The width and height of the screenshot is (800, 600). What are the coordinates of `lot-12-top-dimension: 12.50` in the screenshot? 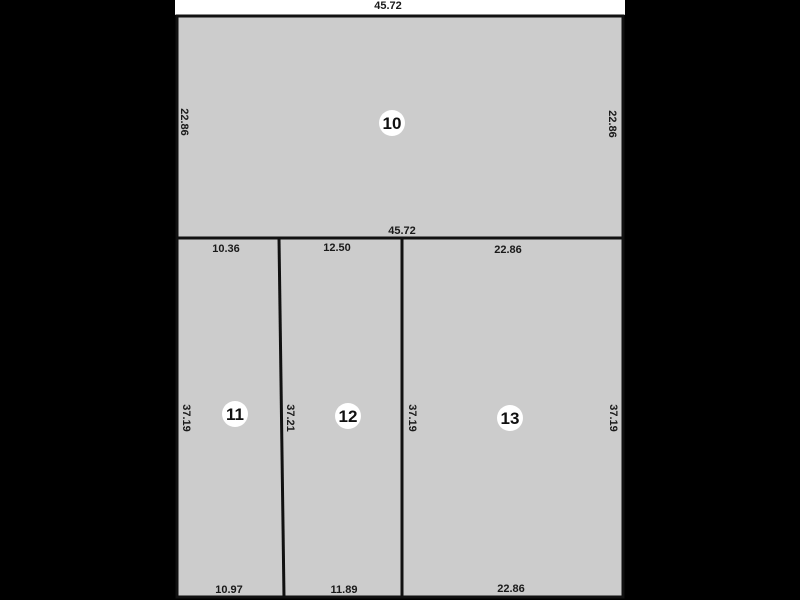 It's located at (337, 248).